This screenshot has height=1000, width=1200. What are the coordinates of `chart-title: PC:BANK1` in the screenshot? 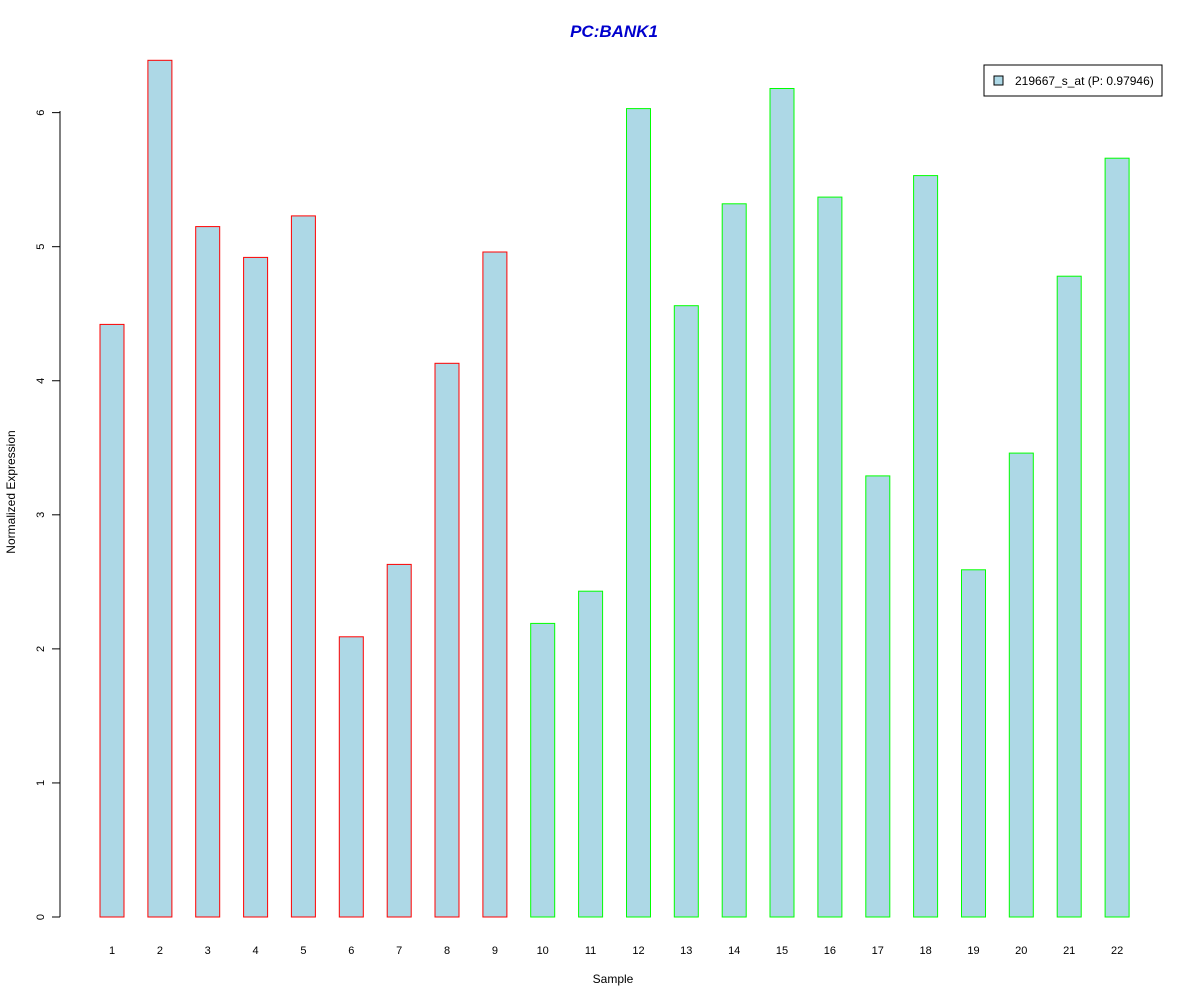 It's located at (614, 31).